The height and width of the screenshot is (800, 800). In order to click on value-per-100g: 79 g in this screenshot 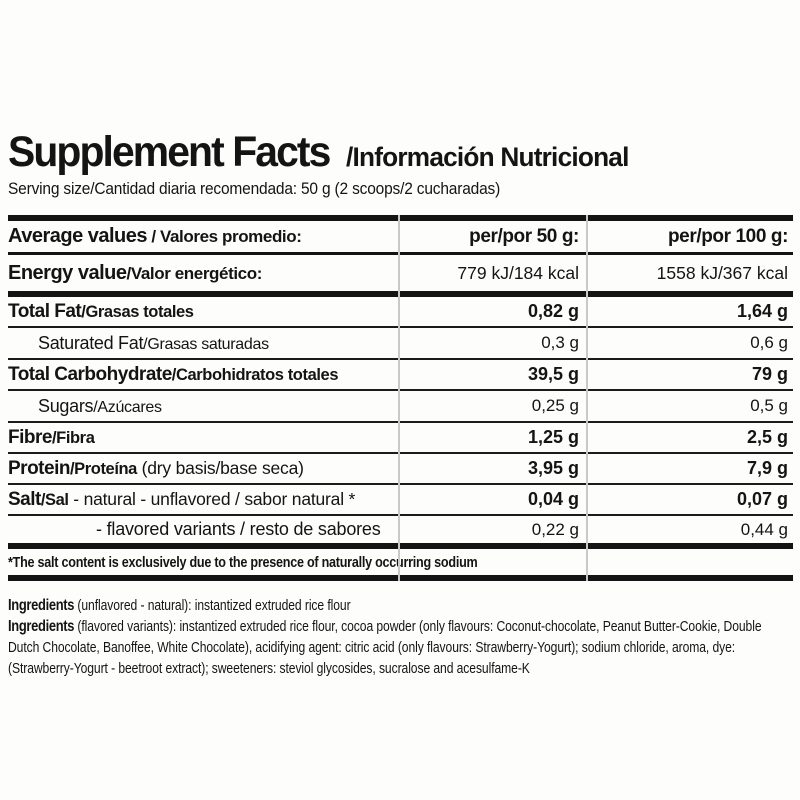, I will do `click(769, 374)`.